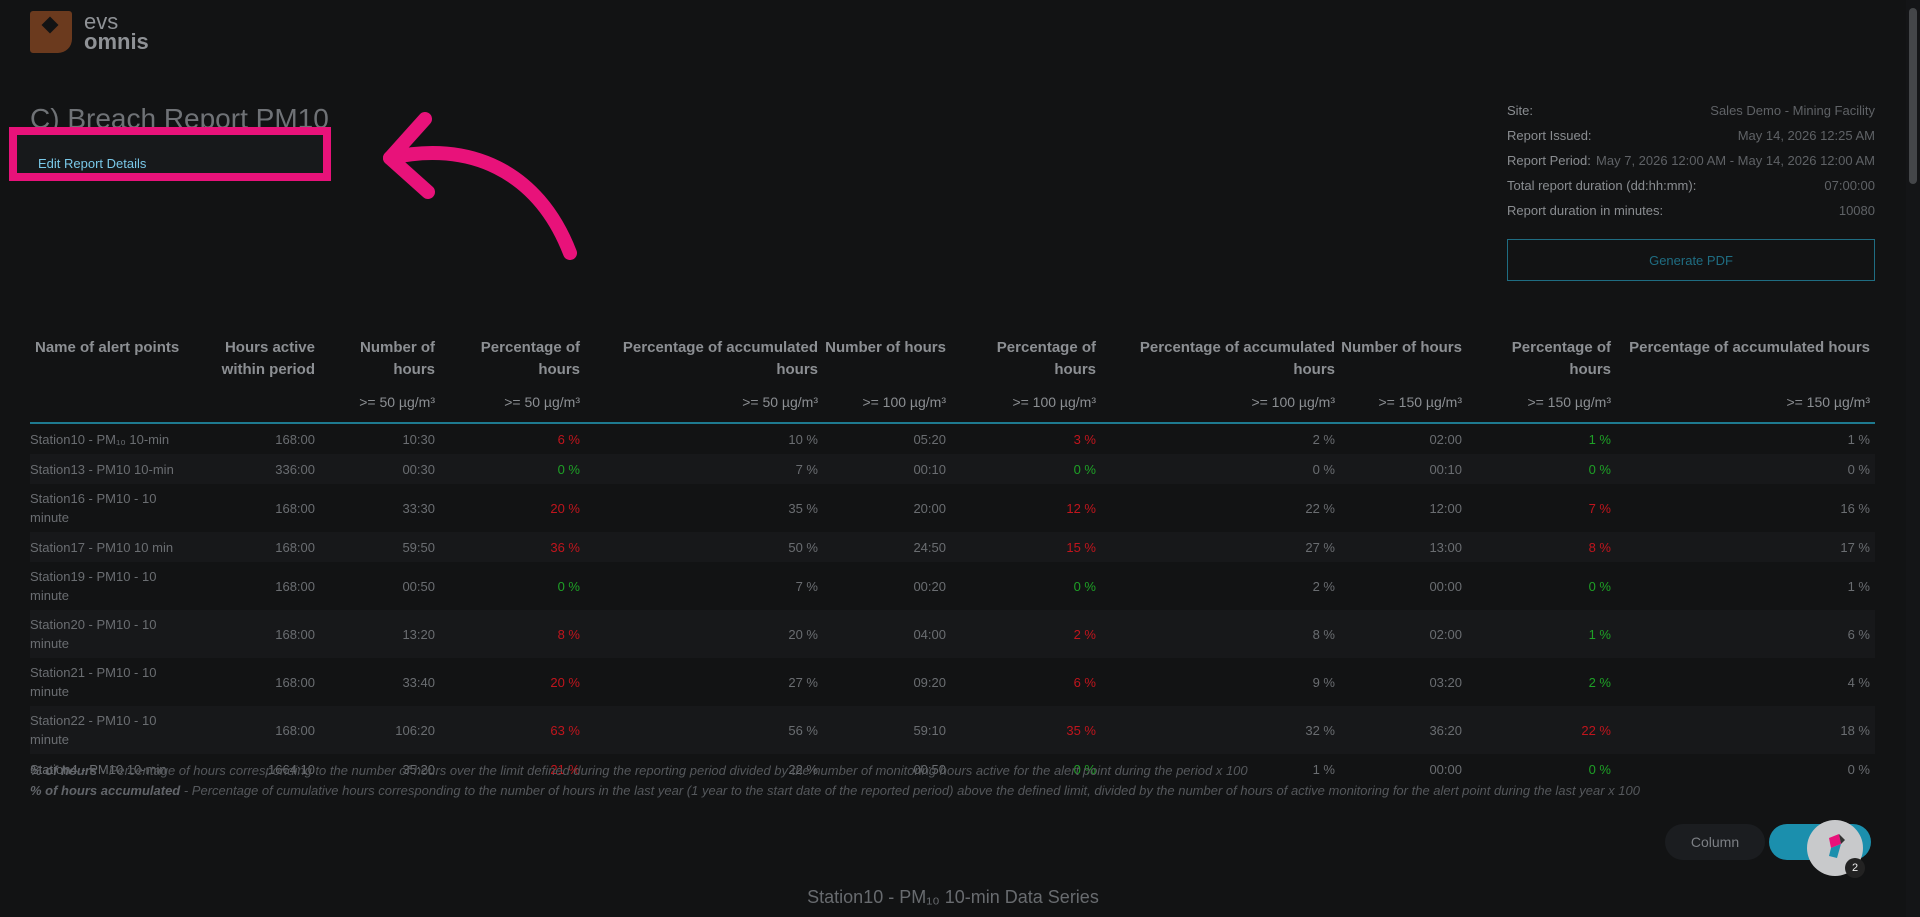 This screenshot has width=1920, height=917. Describe the element at coordinates (1081, 508) in the screenshot. I see `table-cell: 12 %` at that location.